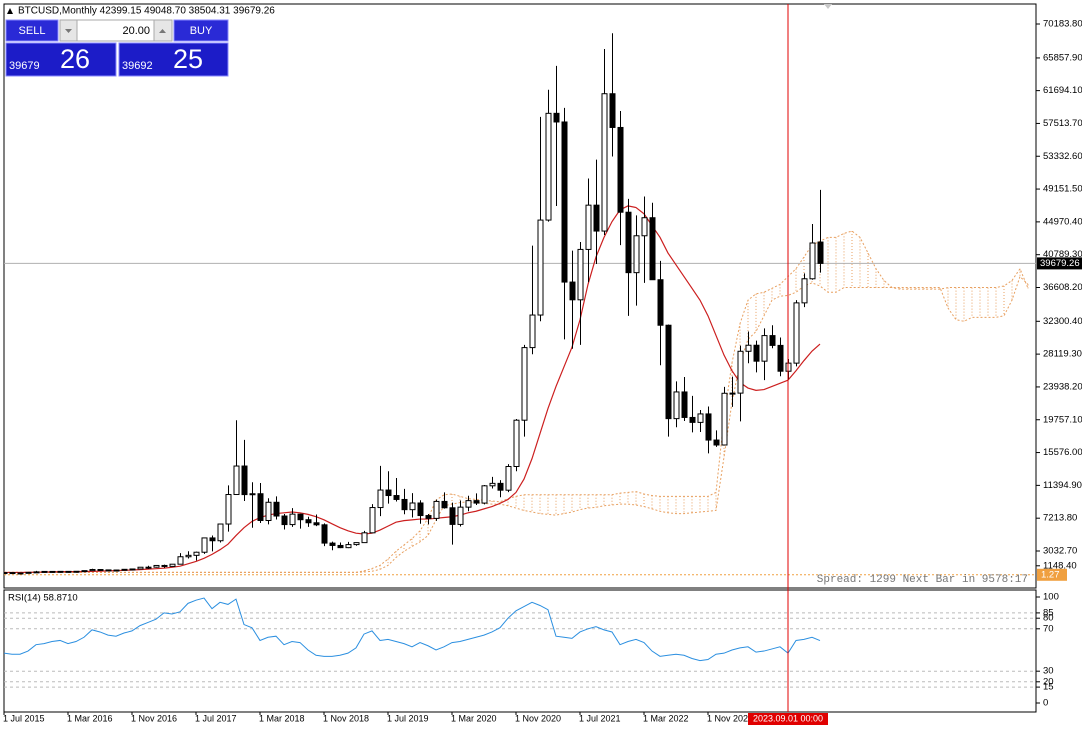  I want to click on y-tick-label: 19757.10, so click(1062, 419).